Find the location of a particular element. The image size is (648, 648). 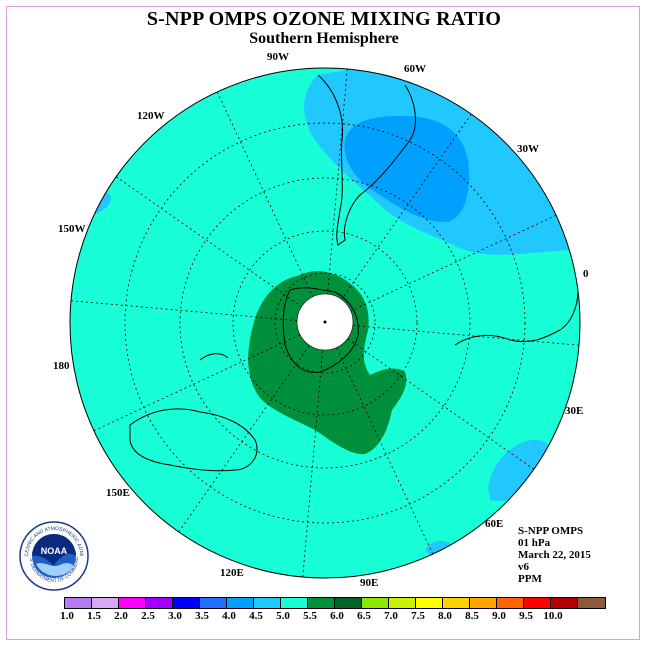

longitude-label: 180 is located at coordinates (61, 366).